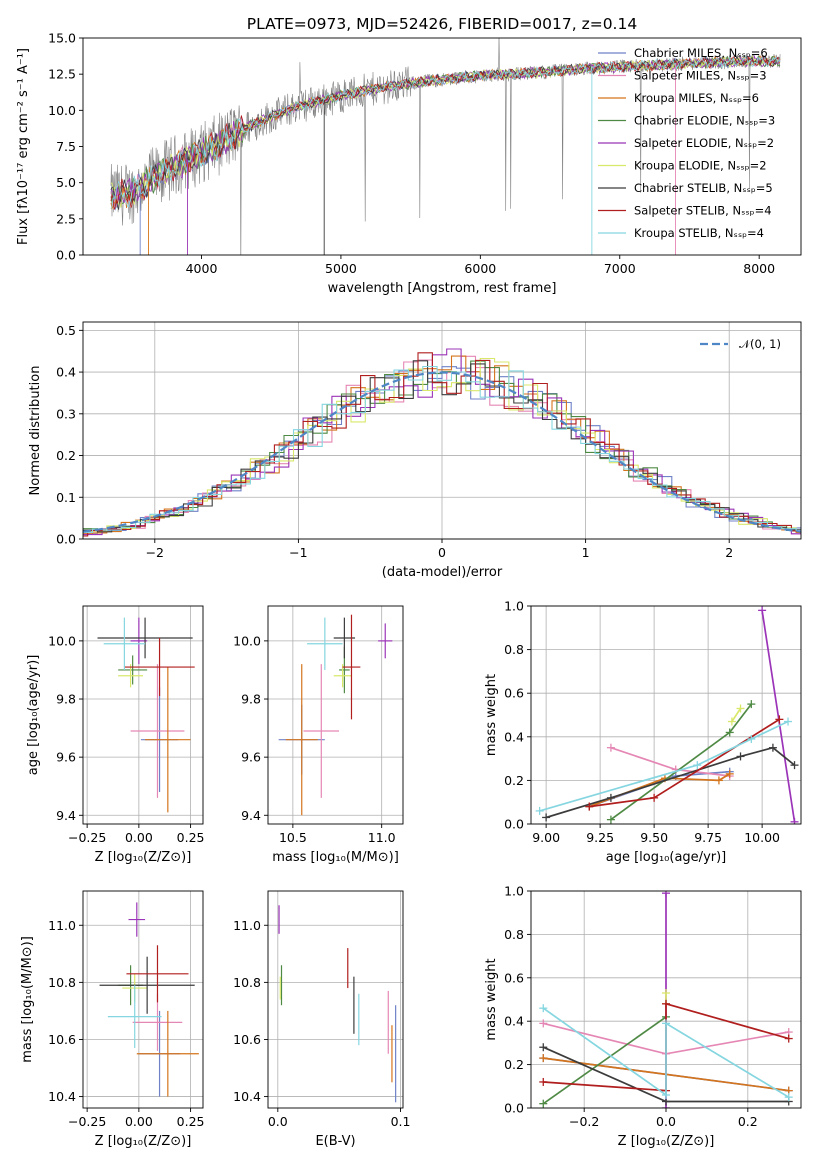 This screenshot has height=1170, width=819. I want to click on gaussian-curve, so click(442, 452).